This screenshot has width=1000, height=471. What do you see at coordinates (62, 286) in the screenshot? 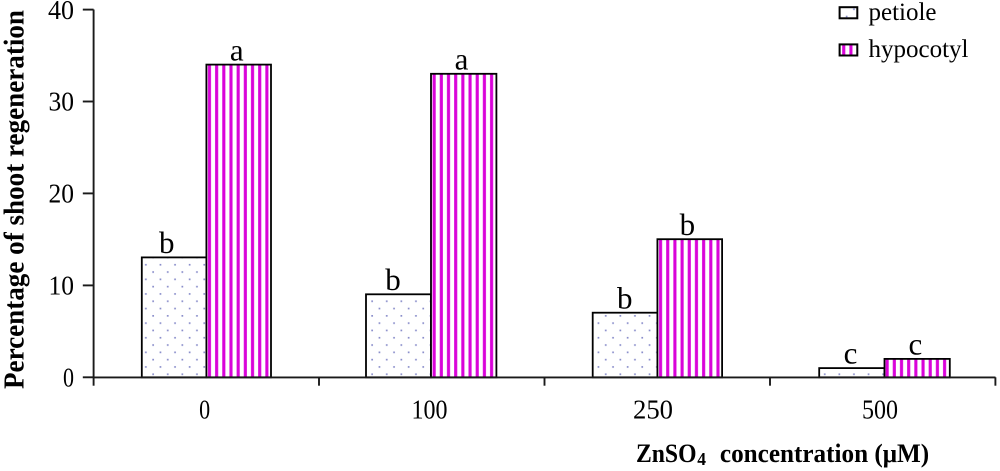
I see `svg-text: 10` at bounding box center [62, 286].